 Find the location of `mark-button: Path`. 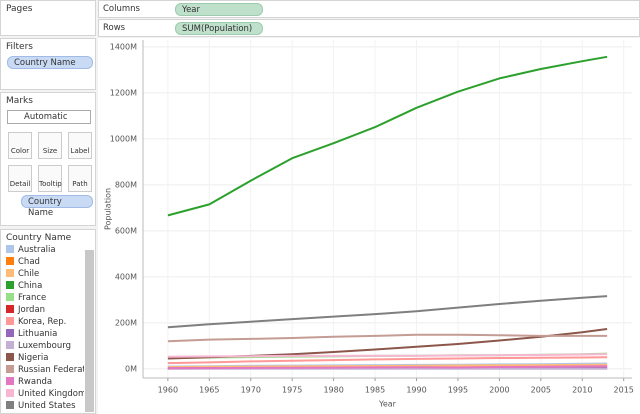

mark-button: Path is located at coordinates (80, 178).